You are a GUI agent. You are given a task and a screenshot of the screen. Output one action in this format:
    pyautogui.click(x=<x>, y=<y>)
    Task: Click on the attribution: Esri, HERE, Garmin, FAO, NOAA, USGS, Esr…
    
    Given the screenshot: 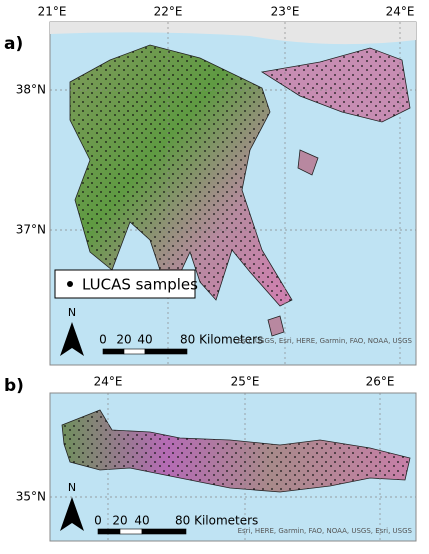 What is the action you would take?
    pyautogui.click(x=325, y=531)
    